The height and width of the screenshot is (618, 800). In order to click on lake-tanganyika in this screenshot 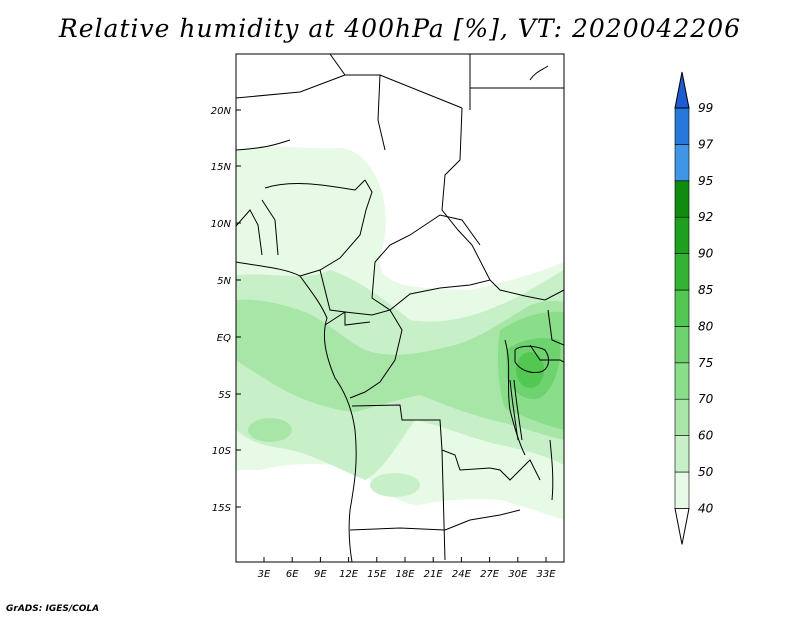, I will do `click(516, 410)`.